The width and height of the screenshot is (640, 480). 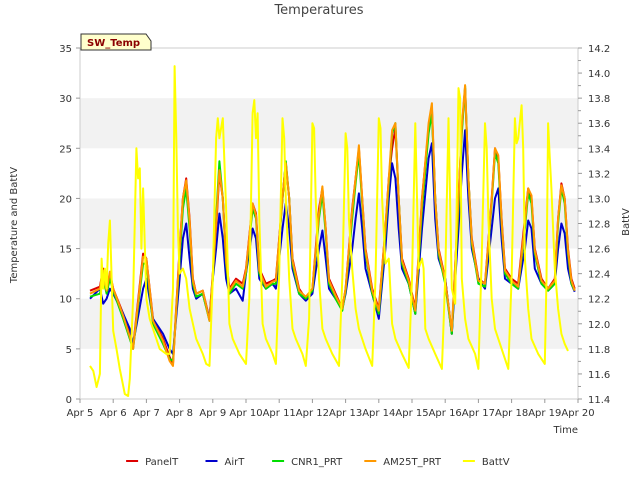 I want to click on left-tick-label: 15, so click(x=65, y=250).